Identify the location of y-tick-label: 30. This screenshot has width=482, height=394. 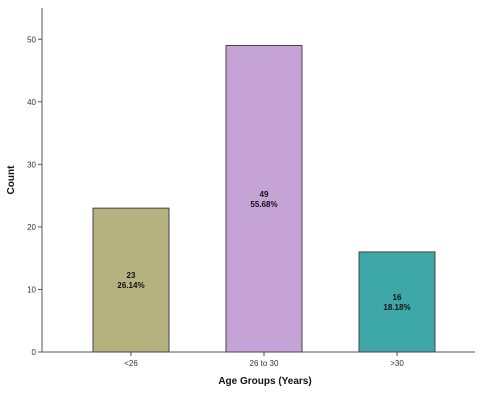
(31, 164).